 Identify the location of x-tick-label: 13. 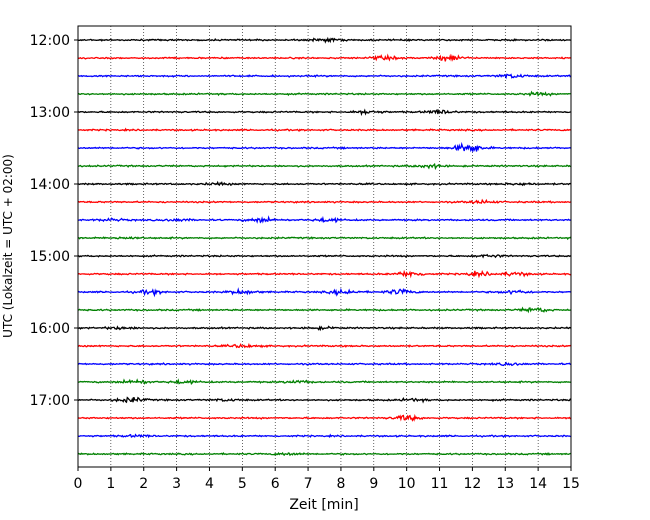
(505, 484).